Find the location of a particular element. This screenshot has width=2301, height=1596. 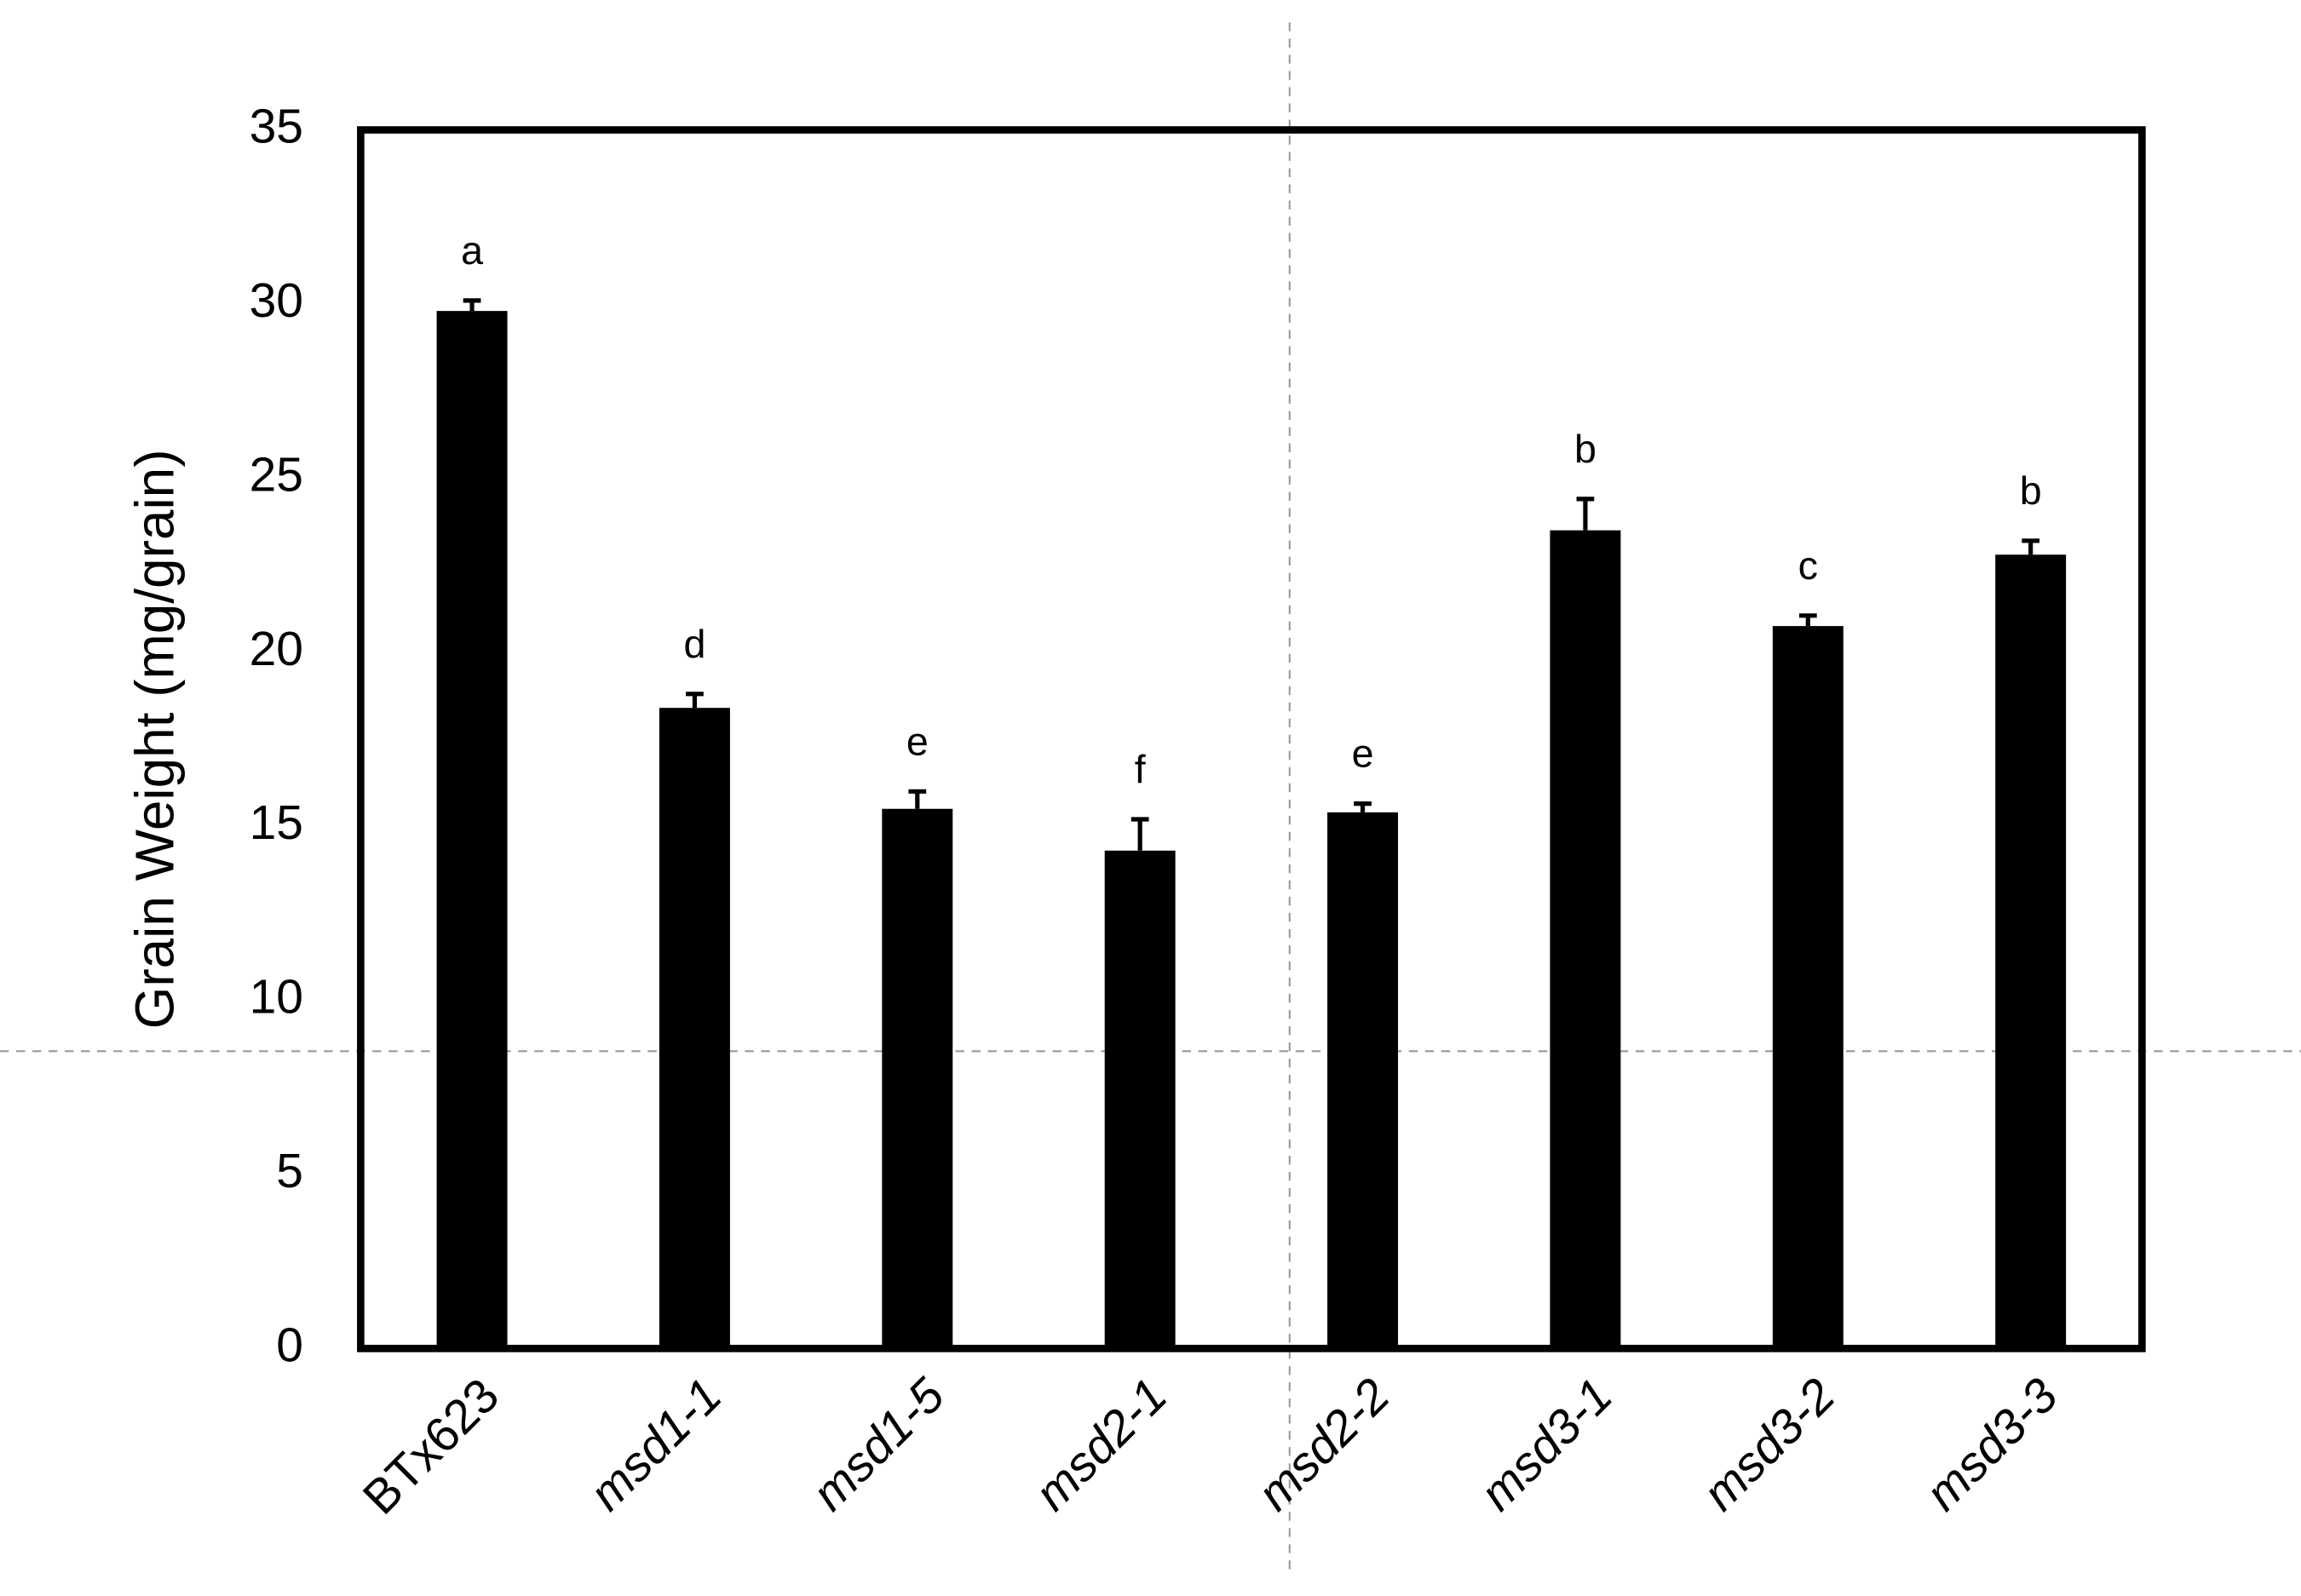

significance-letter: c is located at coordinates (1808, 565).